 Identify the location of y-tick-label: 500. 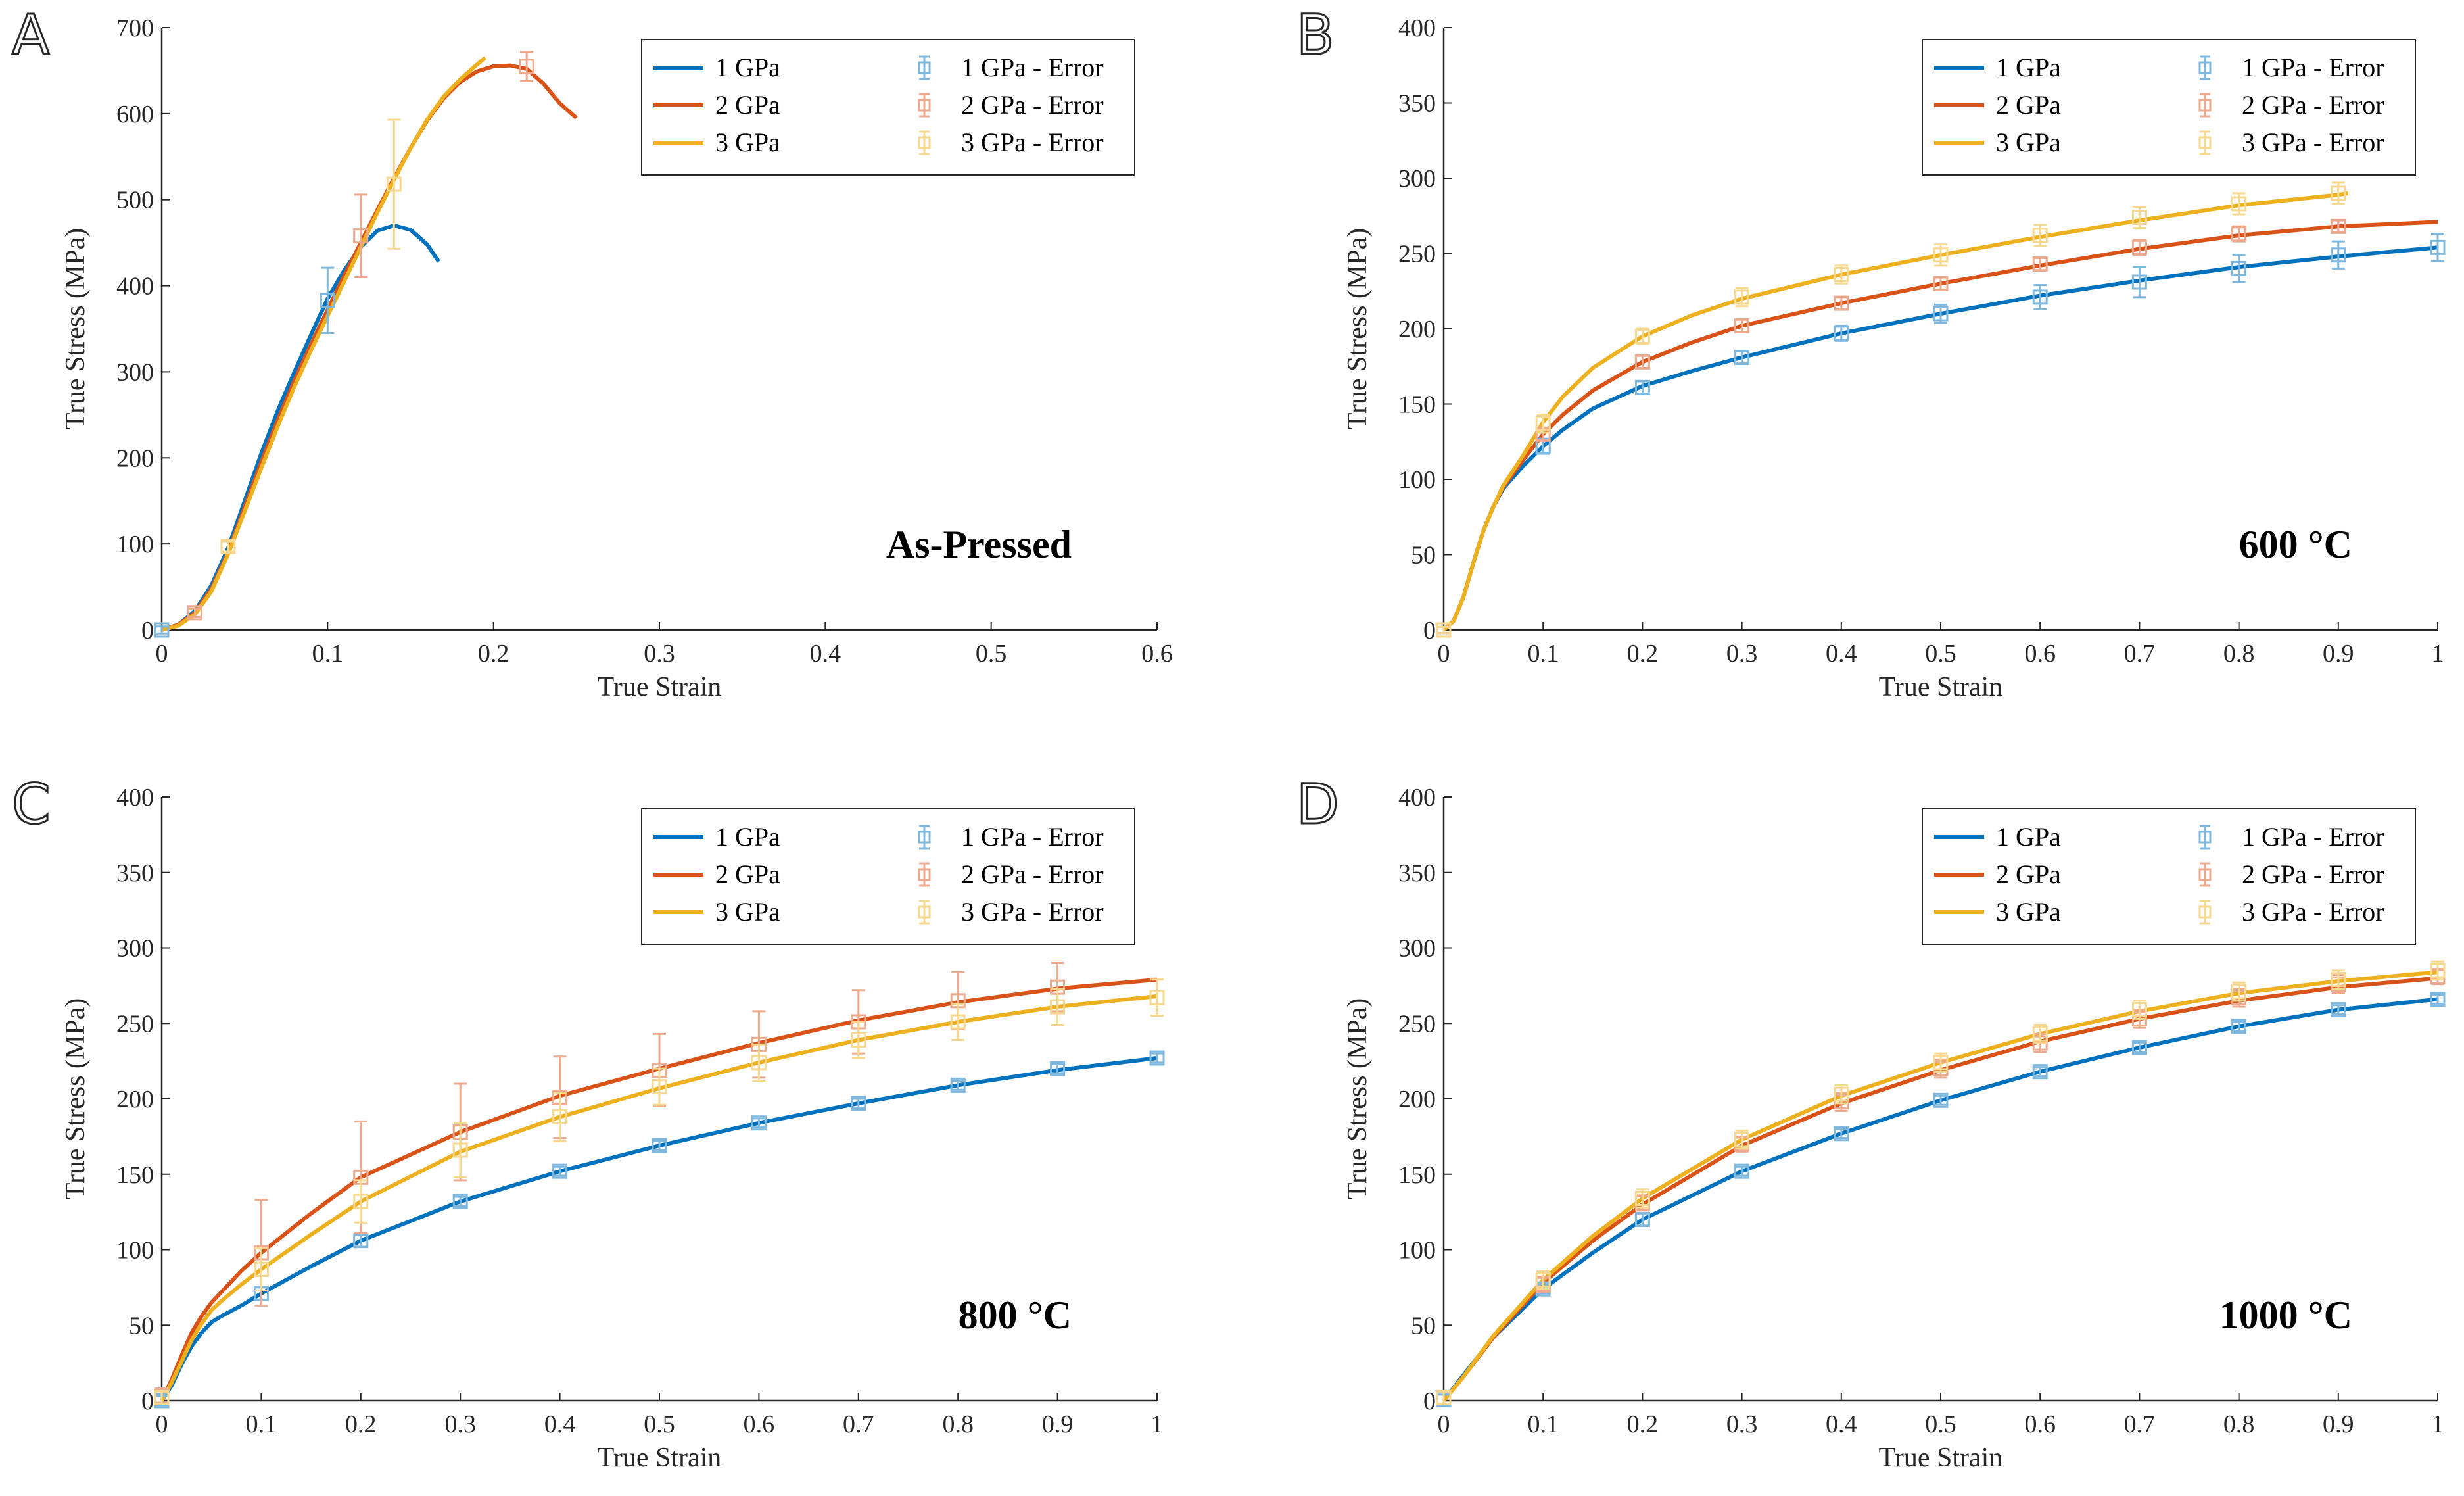
(135, 200).